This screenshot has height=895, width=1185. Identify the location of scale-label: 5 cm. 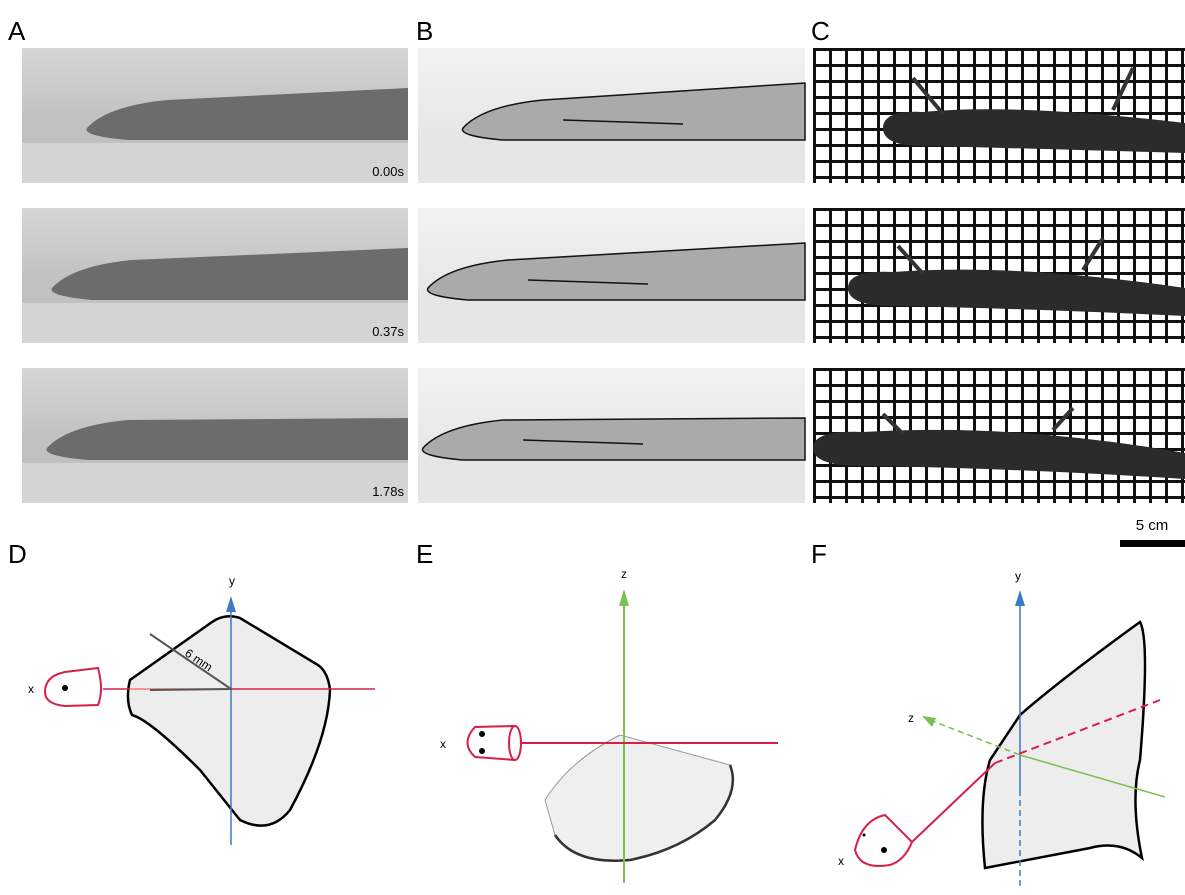
(1152, 525).